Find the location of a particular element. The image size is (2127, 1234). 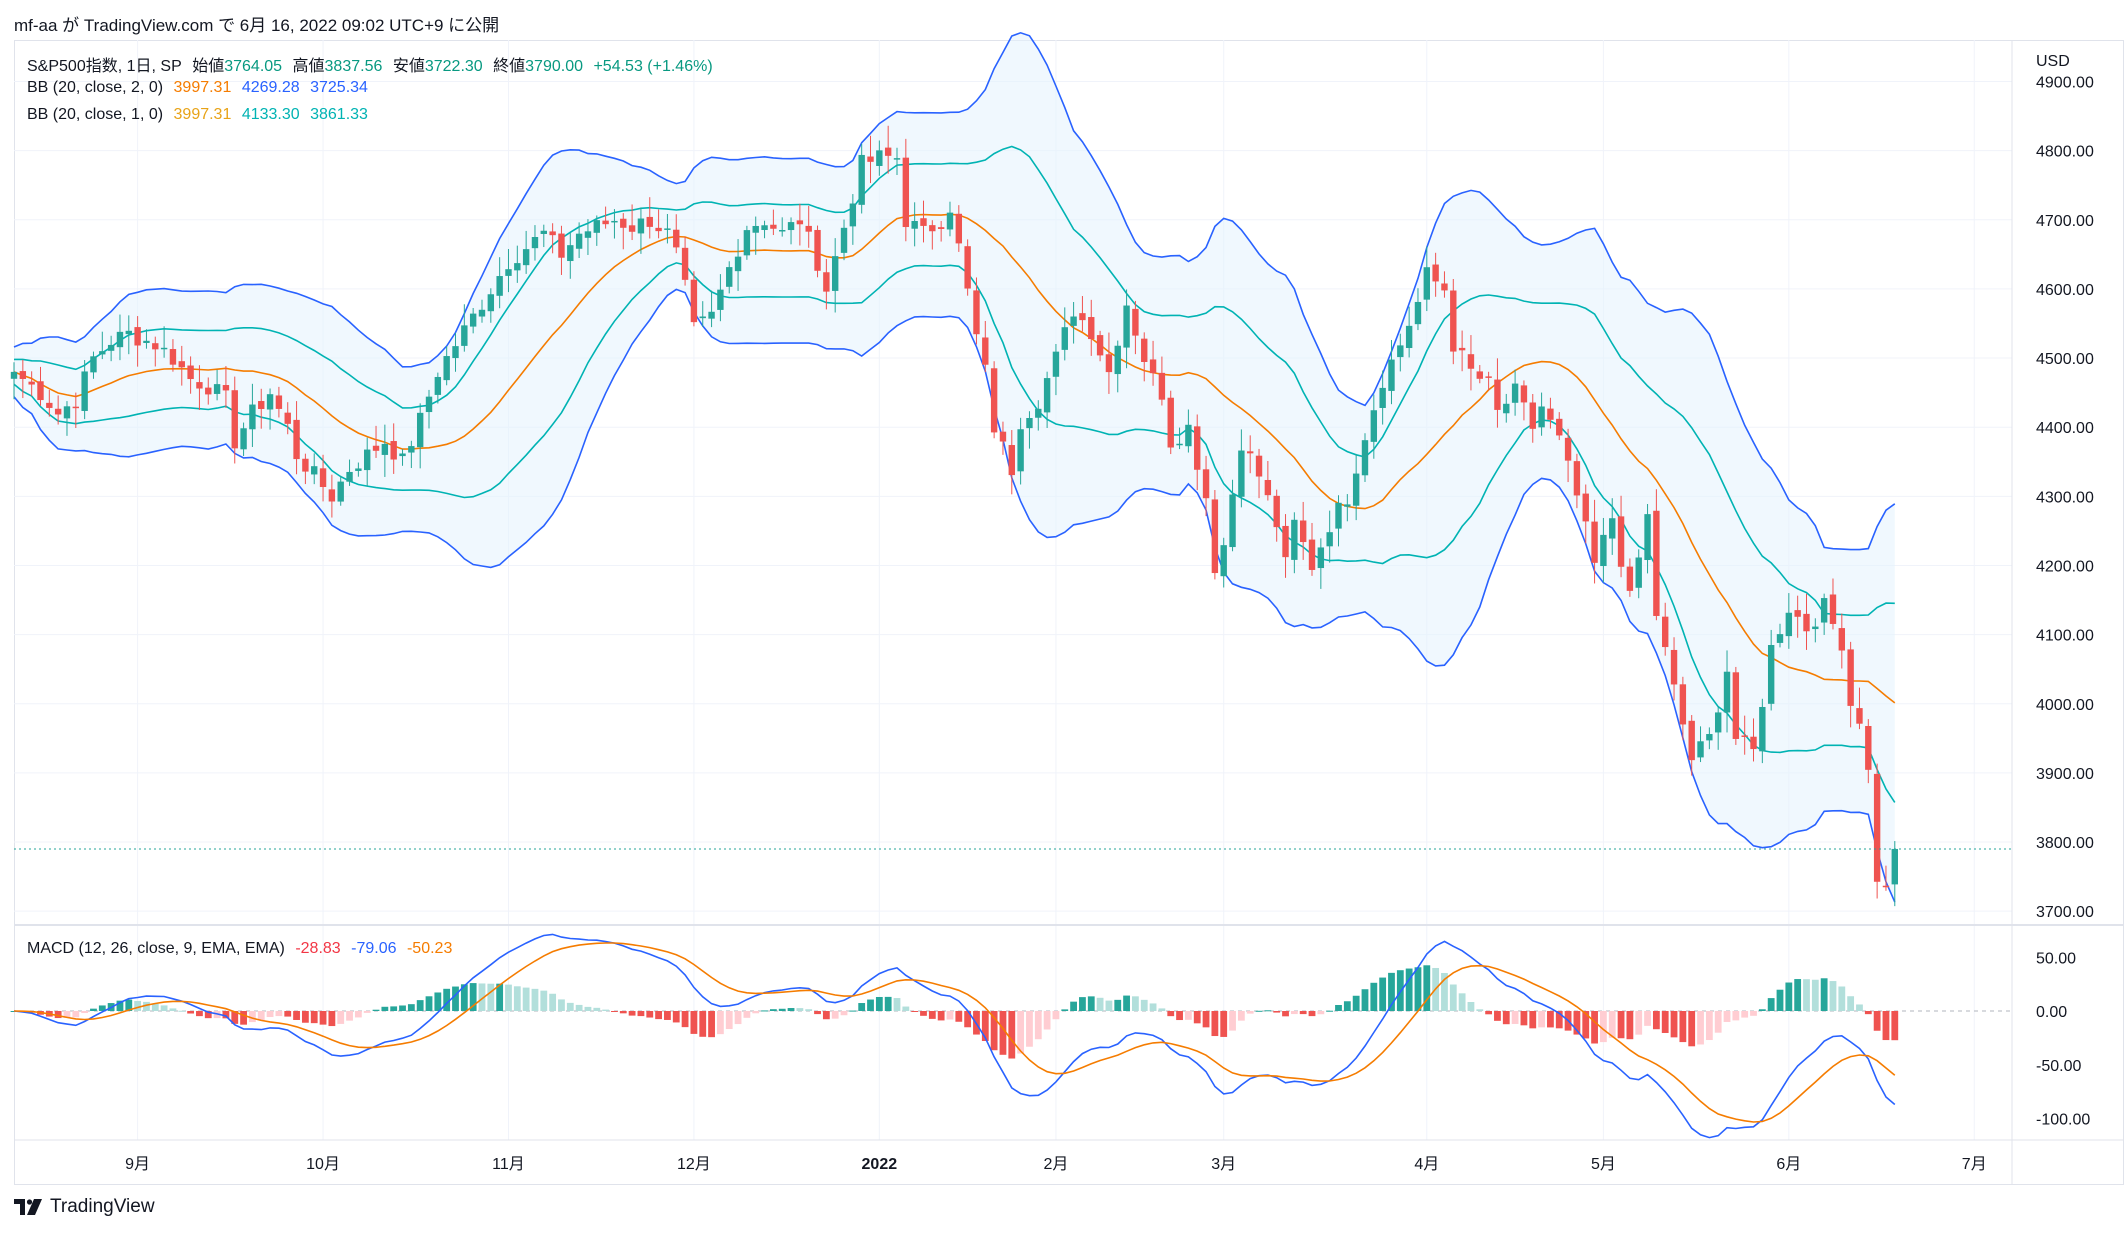

macd-tick-label: 50.00 is located at coordinates (2056, 958).